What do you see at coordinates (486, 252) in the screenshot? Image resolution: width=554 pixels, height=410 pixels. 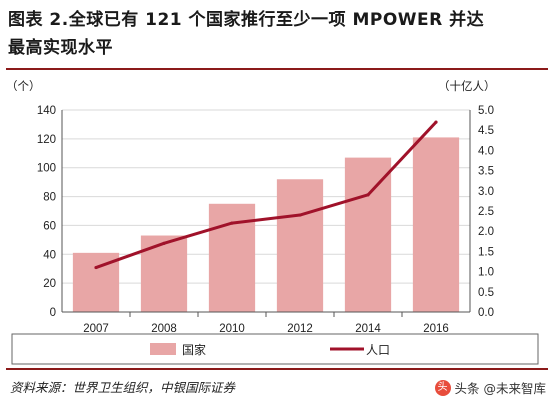 I see `right-tick-label: 1.5` at bounding box center [486, 252].